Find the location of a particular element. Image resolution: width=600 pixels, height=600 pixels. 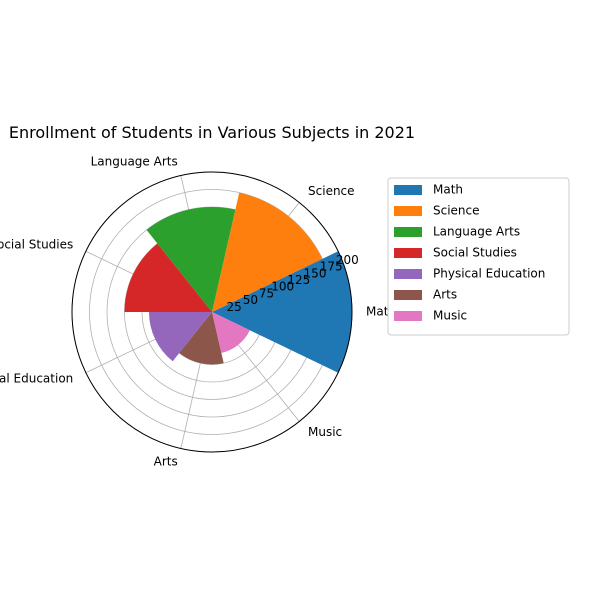

legend-label-arts: Arts is located at coordinates (445, 295).